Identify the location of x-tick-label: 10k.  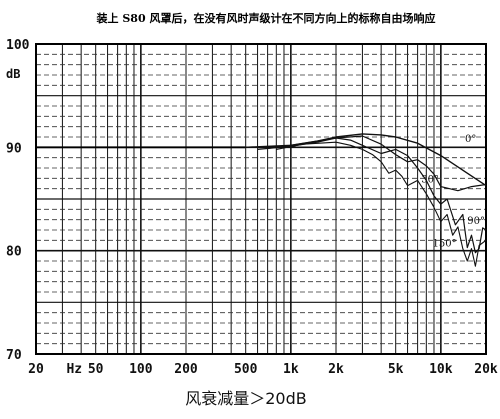
(441, 369).